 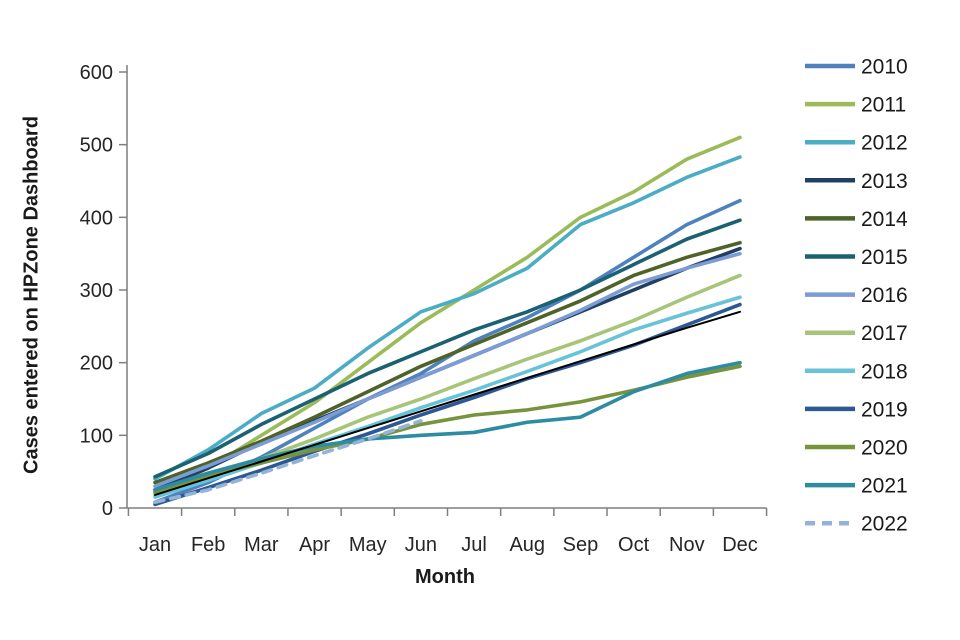 I want to click on x-tick-label: Mar, so click(x=261, y=545).